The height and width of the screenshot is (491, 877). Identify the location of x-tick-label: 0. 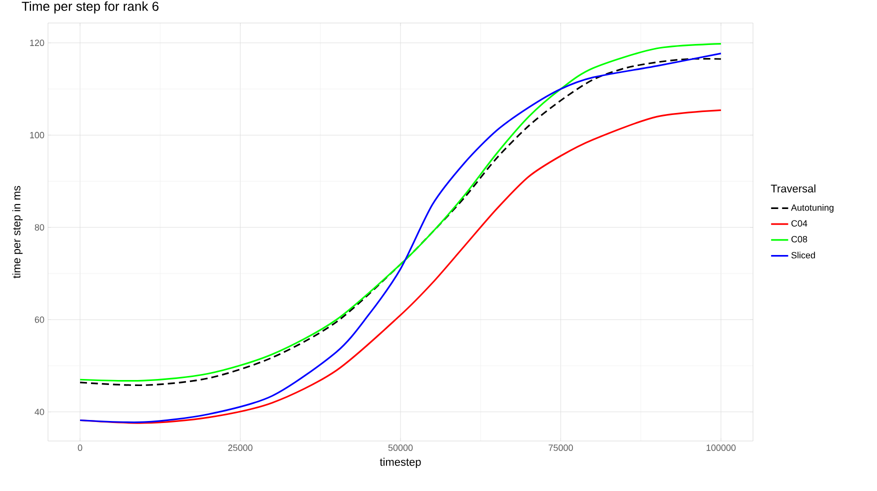
(80, 447).